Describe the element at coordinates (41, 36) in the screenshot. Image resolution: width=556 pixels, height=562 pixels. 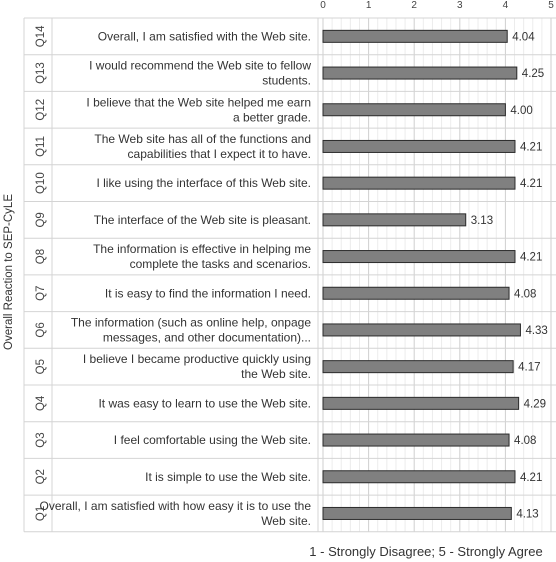
I see `question-id: Q14` at that location.